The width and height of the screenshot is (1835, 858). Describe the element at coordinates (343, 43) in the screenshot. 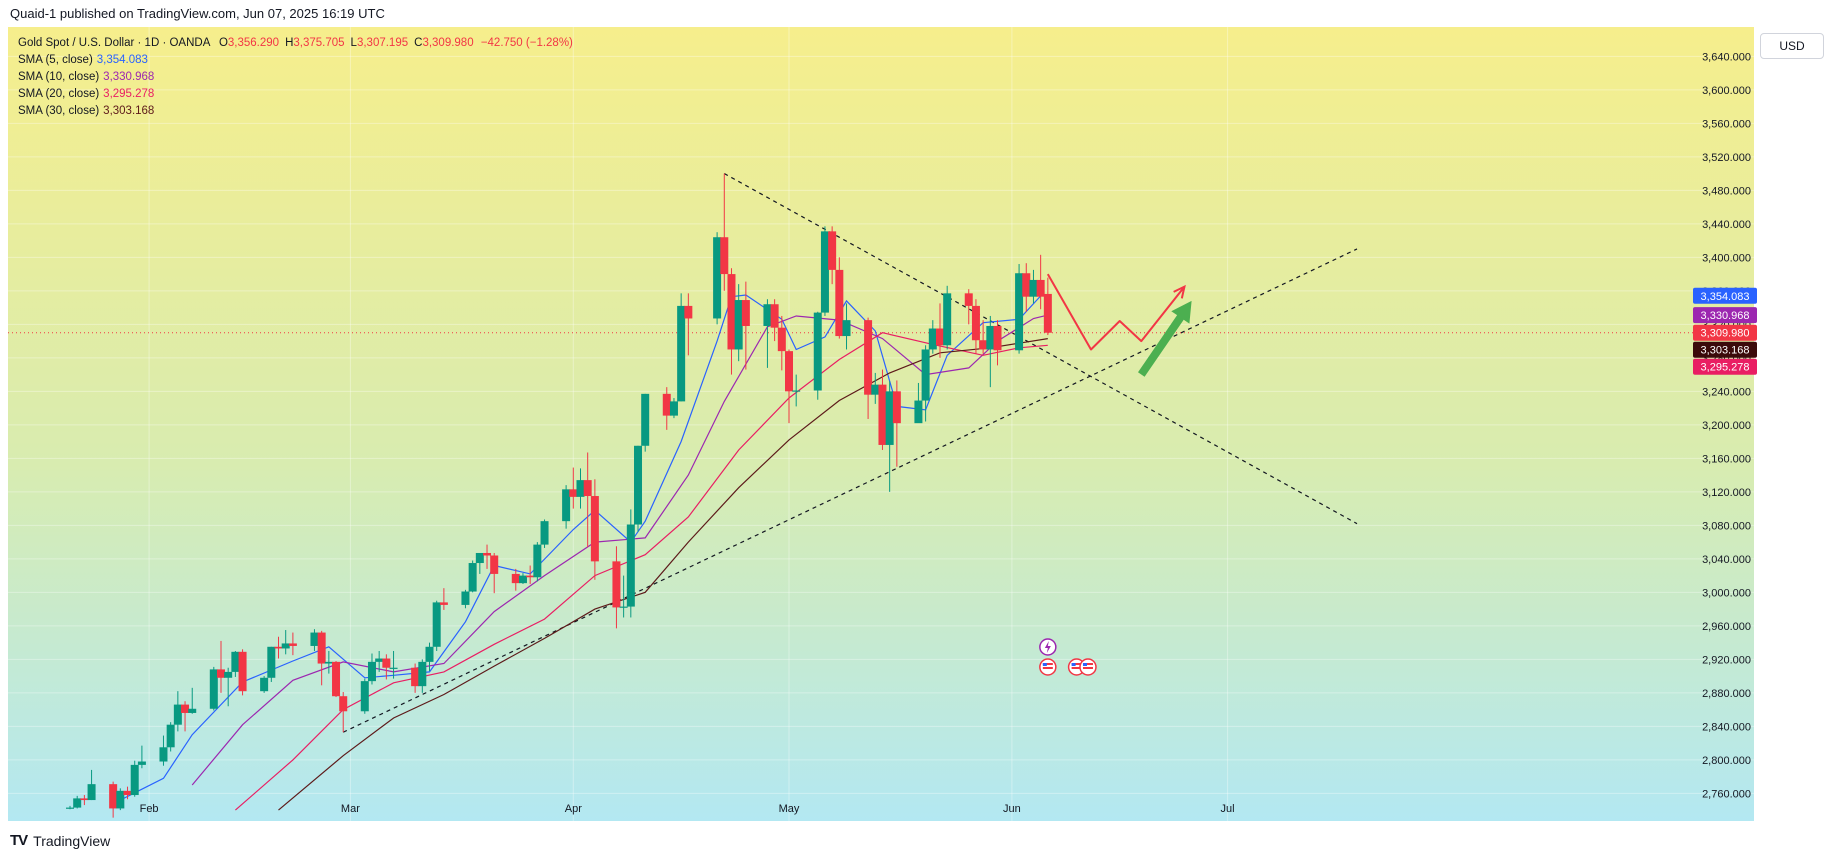

I see `ohlc-values: O3,356.290 H3,375.705 L3,307.195 C3,309.980` at that location.